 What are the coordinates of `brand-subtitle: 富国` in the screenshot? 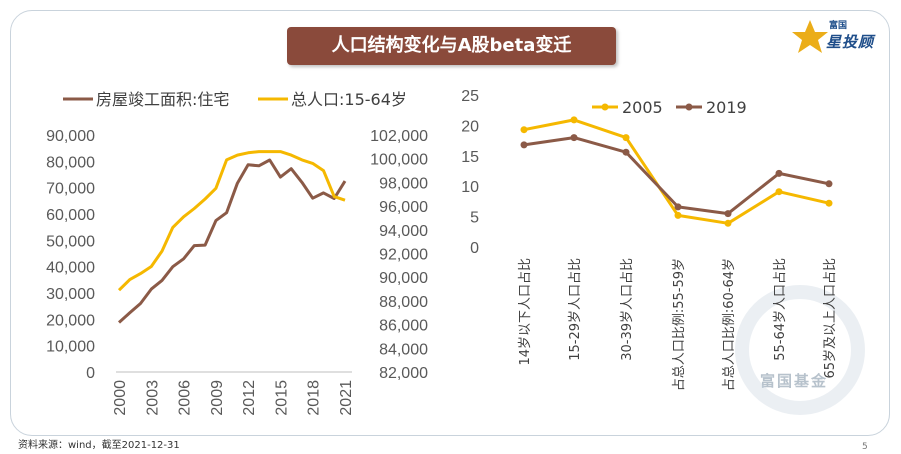 It's located at (838, 26).